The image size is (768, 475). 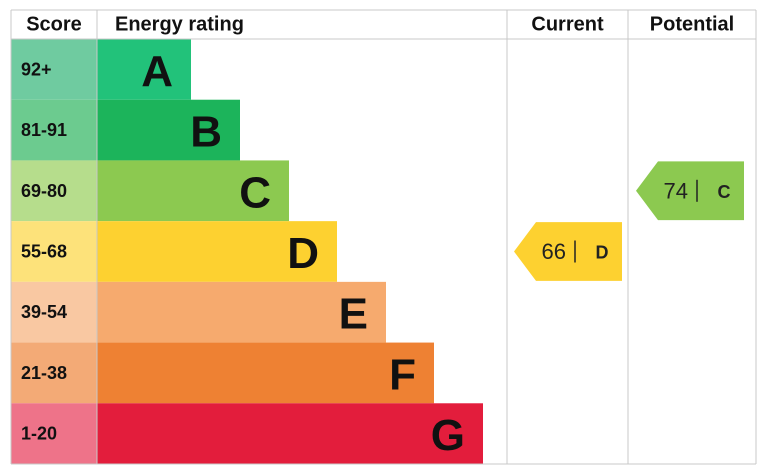 I want to click on score-label: 69-80, so click(x=44, y=191).